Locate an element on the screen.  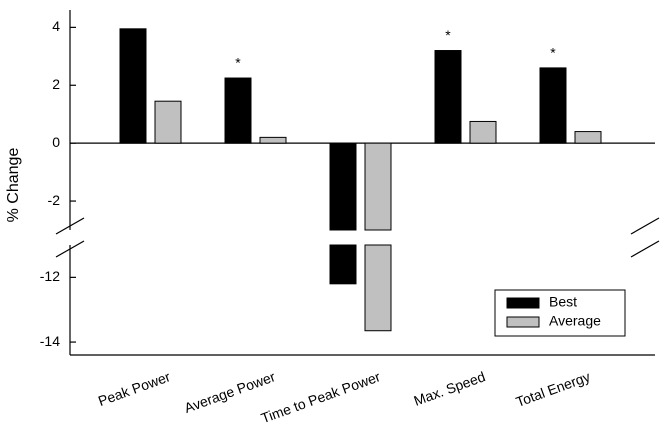
y-tick-label: -12 is located at coordinates (50, 276).